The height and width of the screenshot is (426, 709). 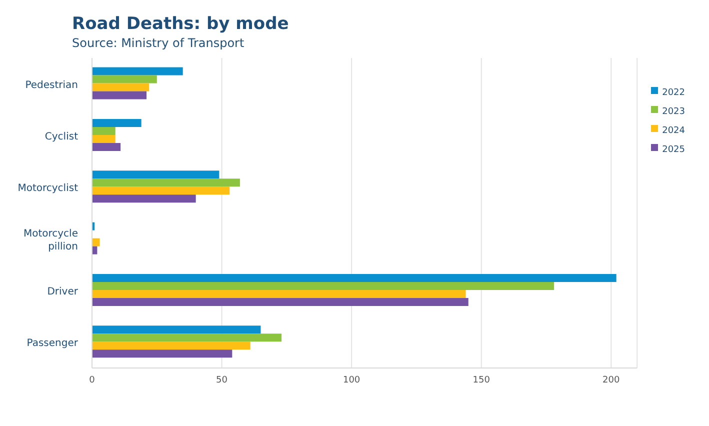 What do you see at coordinates (673, 93) in the screenshot?
I see `legend-label: 2022` at bounding box center [673, 93].